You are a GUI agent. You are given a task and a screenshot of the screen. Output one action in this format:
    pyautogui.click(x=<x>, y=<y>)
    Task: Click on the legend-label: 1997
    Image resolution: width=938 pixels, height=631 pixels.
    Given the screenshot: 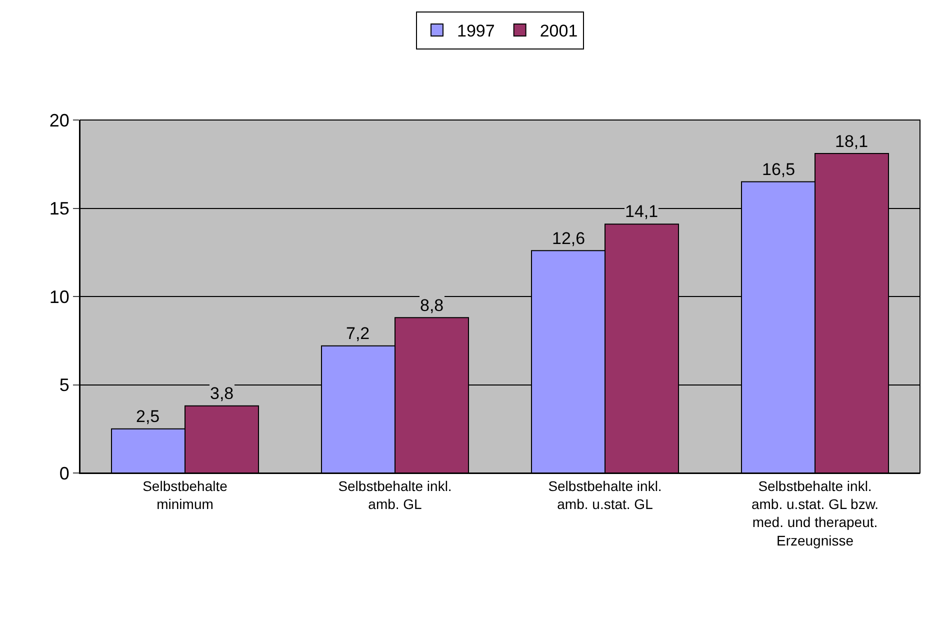 What is the action you would take?
    pyautogui.click(x=476, y=31)
    